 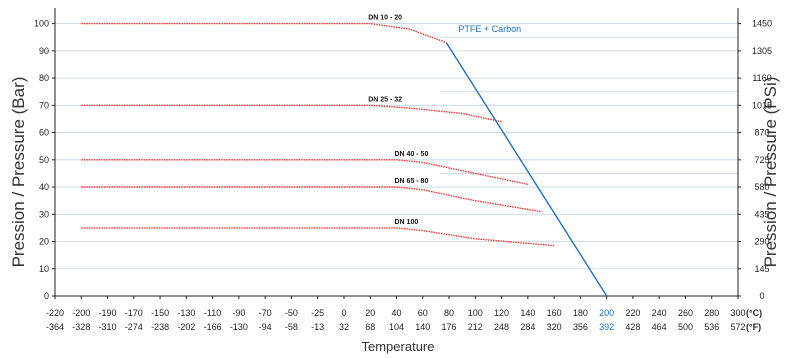 I want to click on x-tick-label-fahrenheit: -202, so click(x=186, y=327).